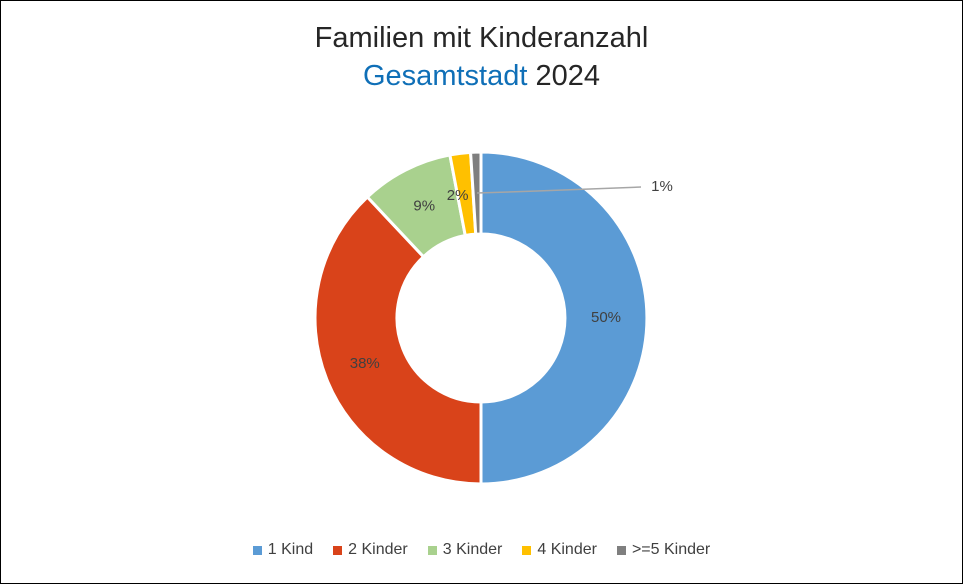 The height and width of the screenshot is (584, 963). What do you see at coordinates (472, 549) in the screenshot?
I see `legend-label: 3 Kinder` at bounding box center [472, 549].